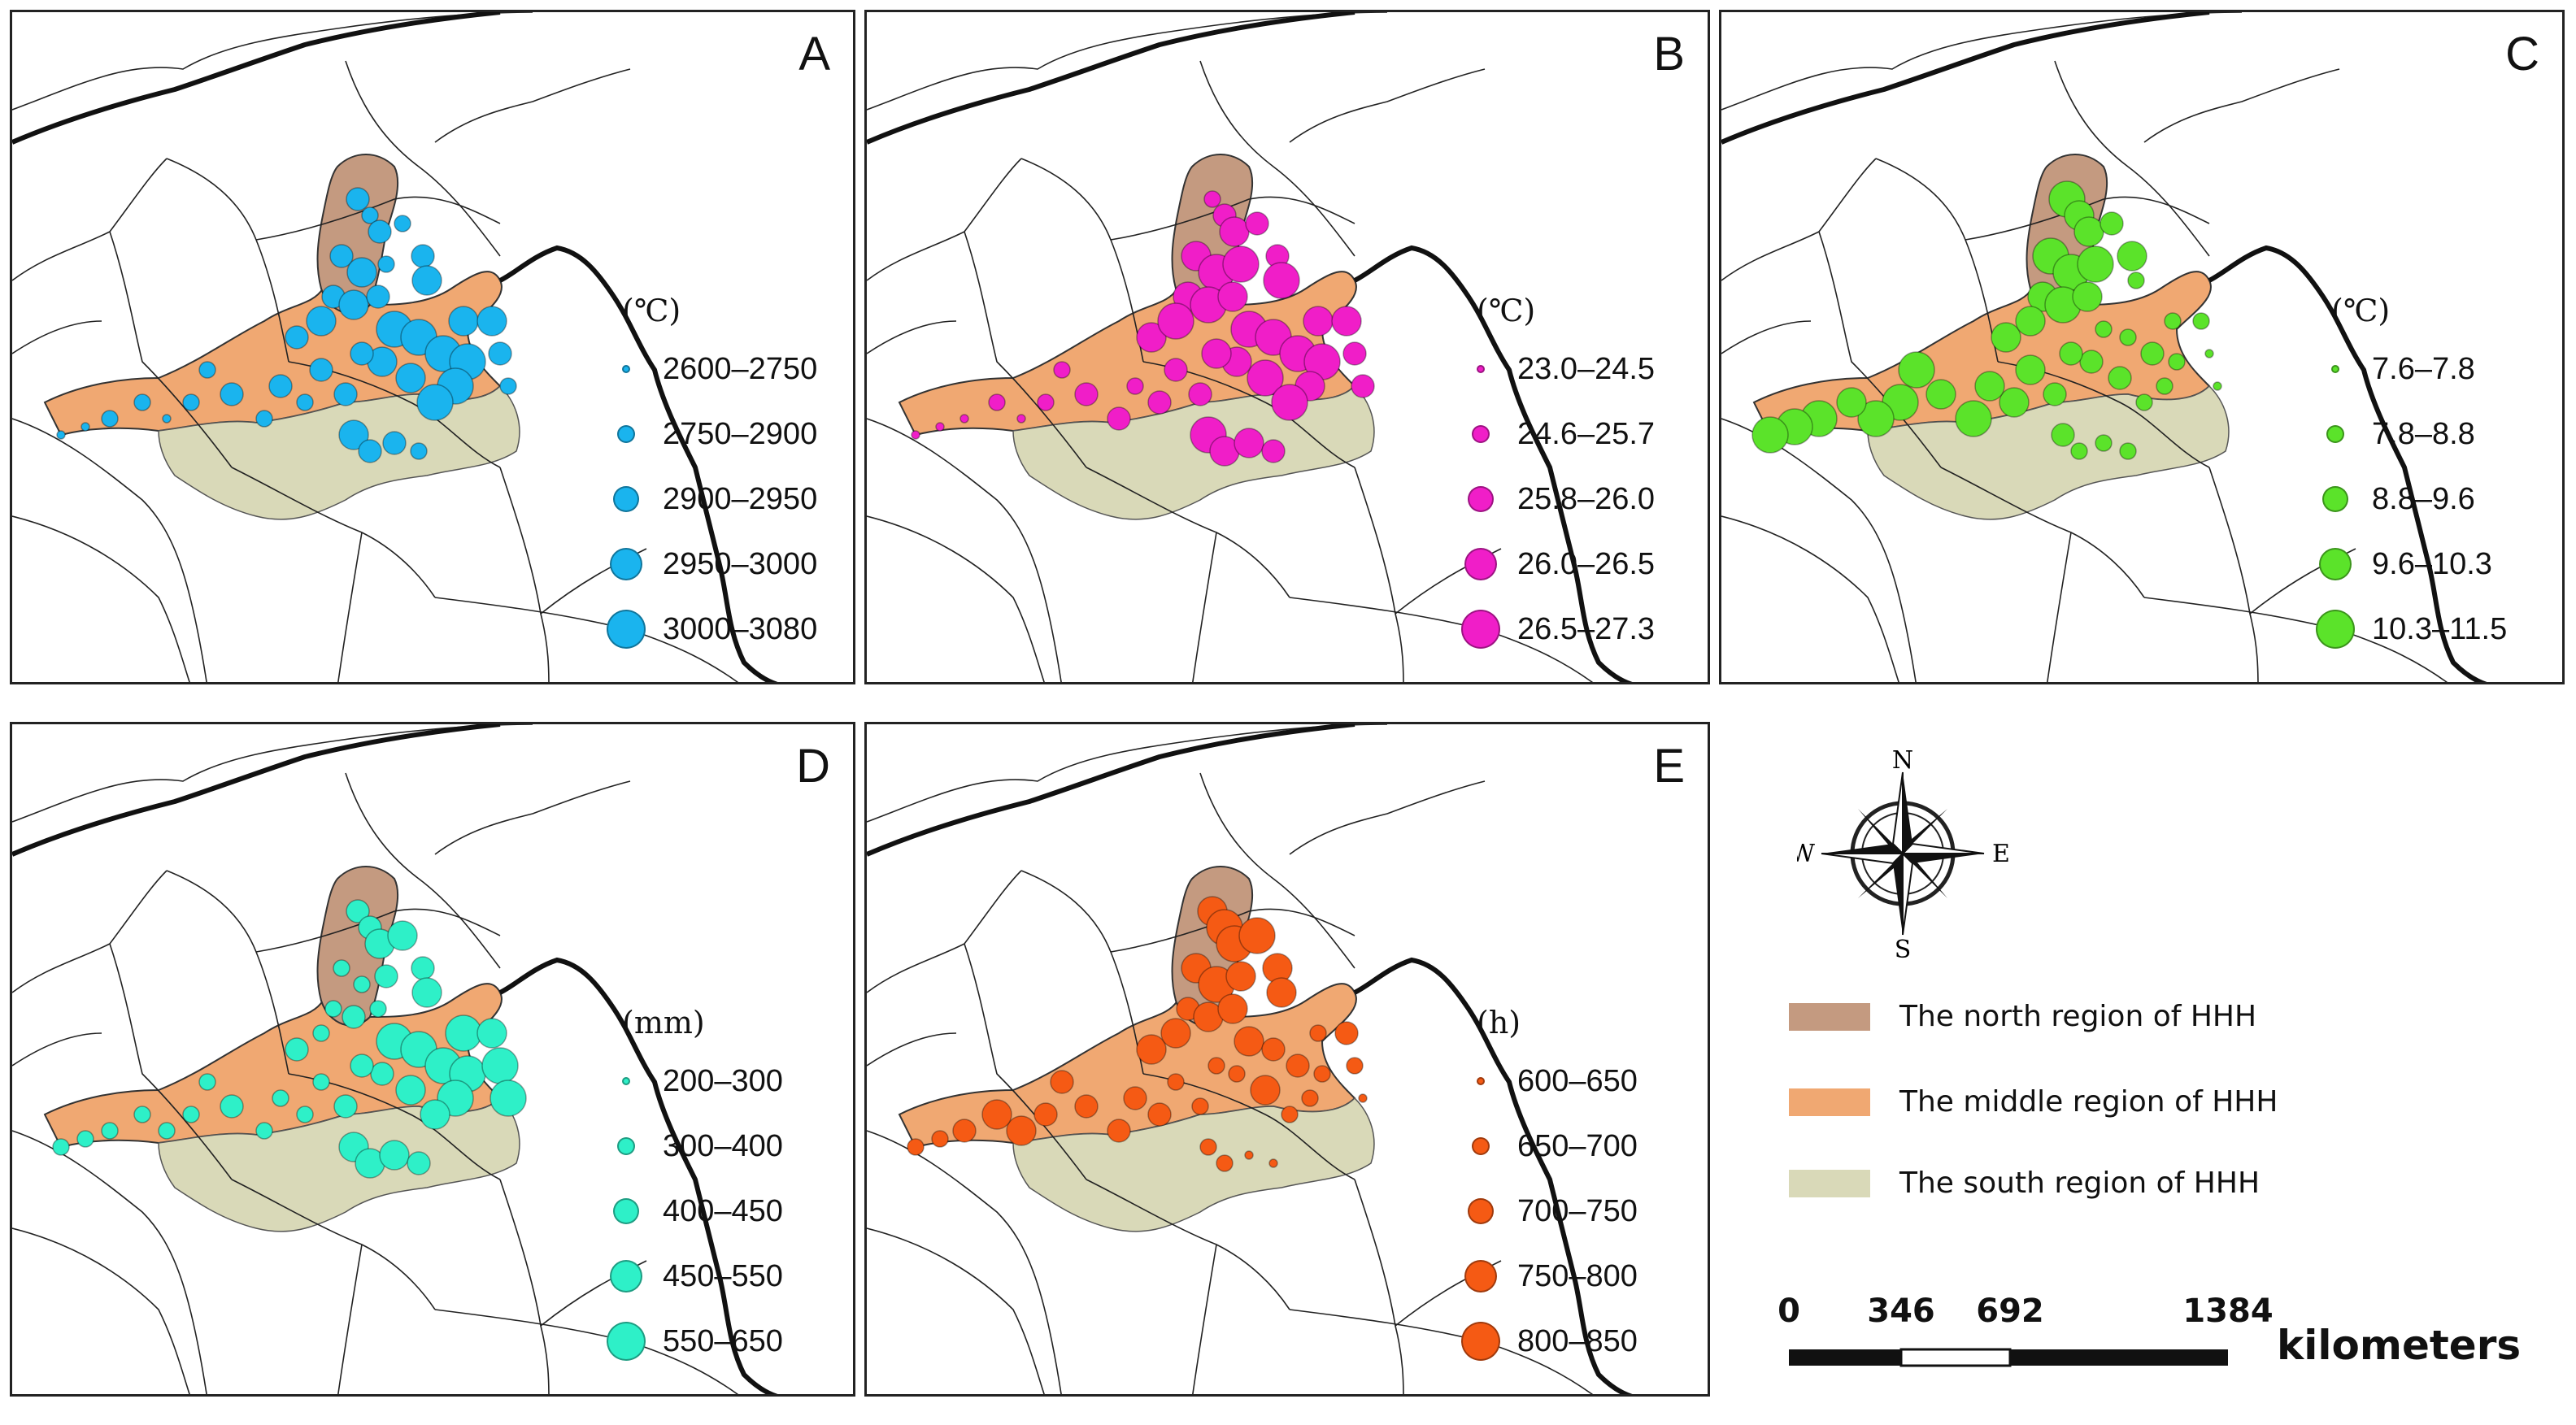  Describe the element at coordinates (1574, 369) in the screenshot. I see `legend-row: 23.0–24.5` at that location.